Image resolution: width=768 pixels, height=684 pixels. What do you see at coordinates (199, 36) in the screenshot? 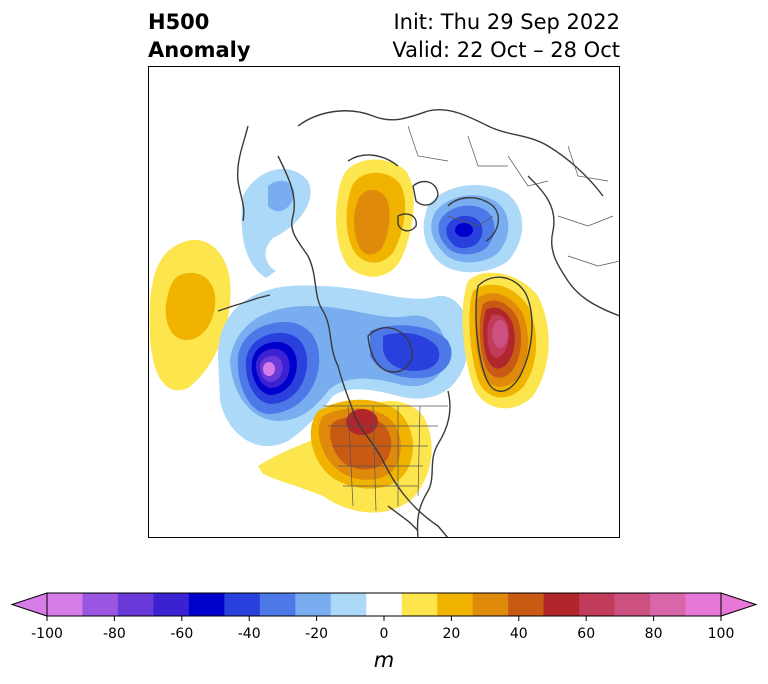
I see `map-title-left: H500 Anomaly` at bounding box center [199, 36].